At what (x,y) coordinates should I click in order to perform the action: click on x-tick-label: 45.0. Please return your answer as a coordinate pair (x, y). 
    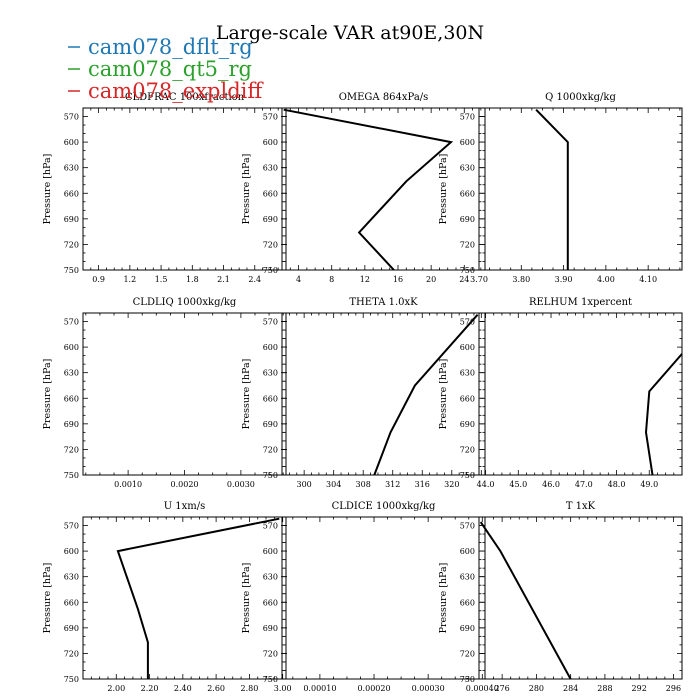
    Looking at the image, I should click on (518, 484).